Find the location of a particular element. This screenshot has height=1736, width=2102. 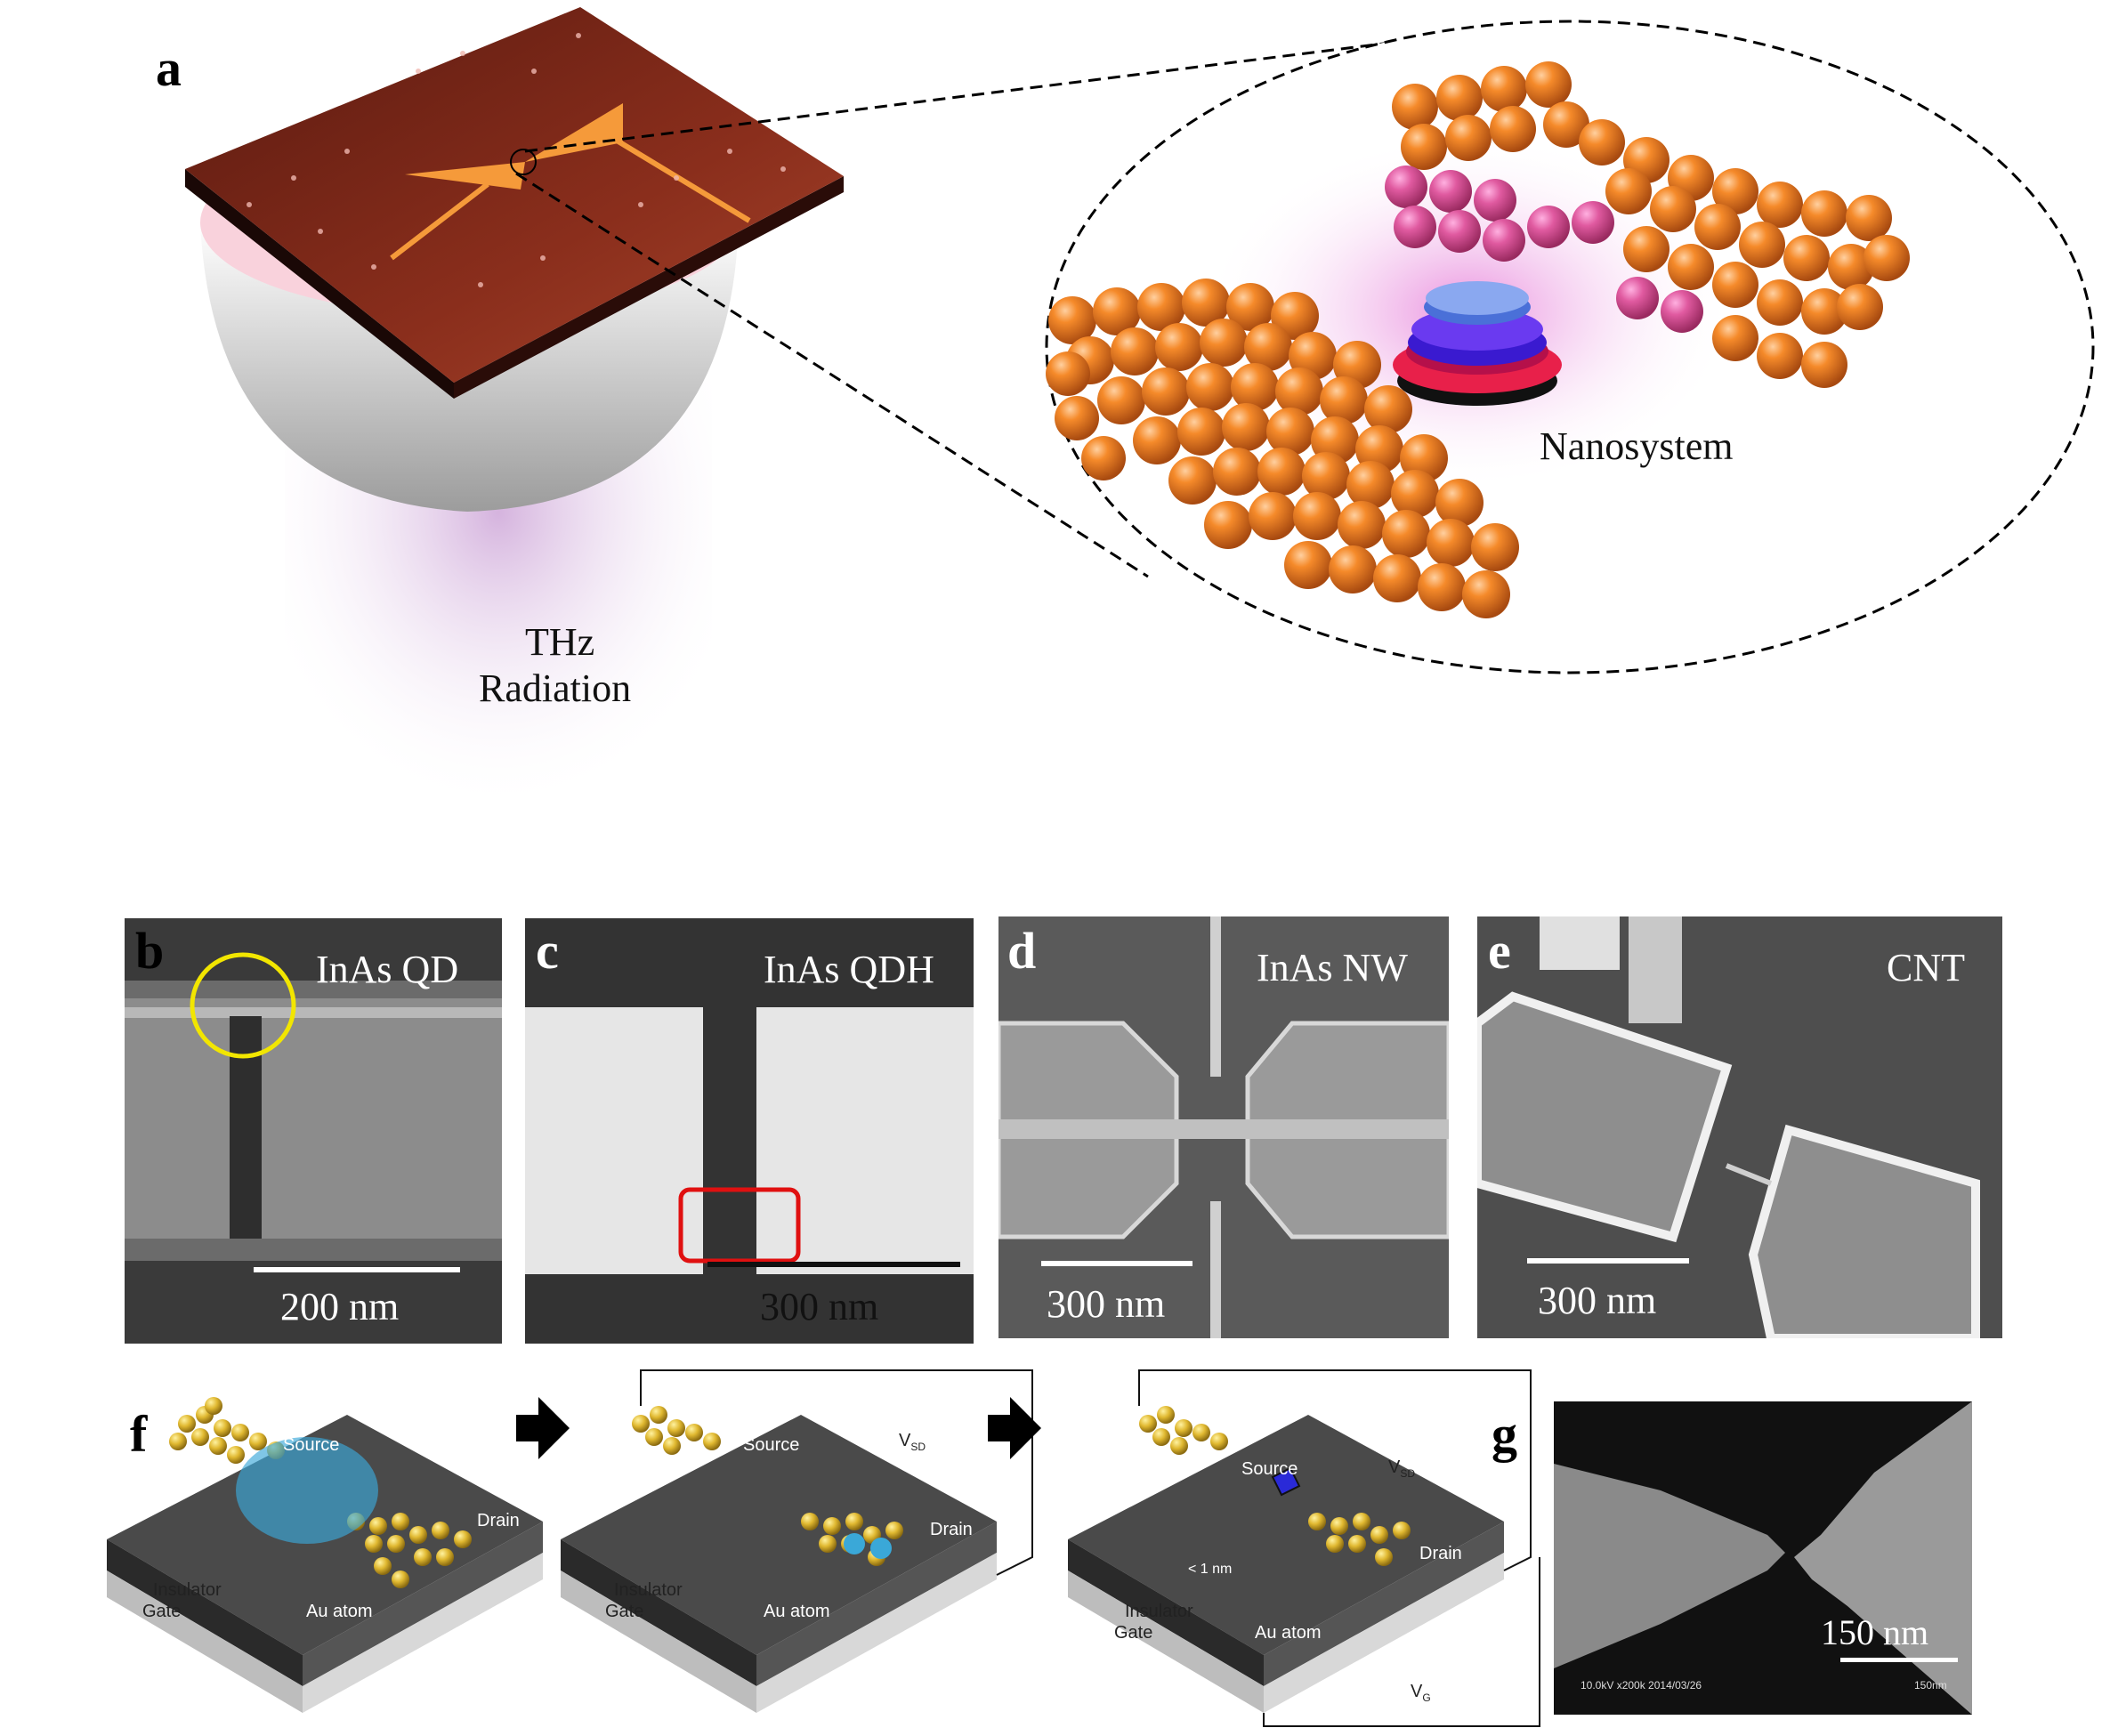

panel-label-b: b is located at coordinates (150, 951).